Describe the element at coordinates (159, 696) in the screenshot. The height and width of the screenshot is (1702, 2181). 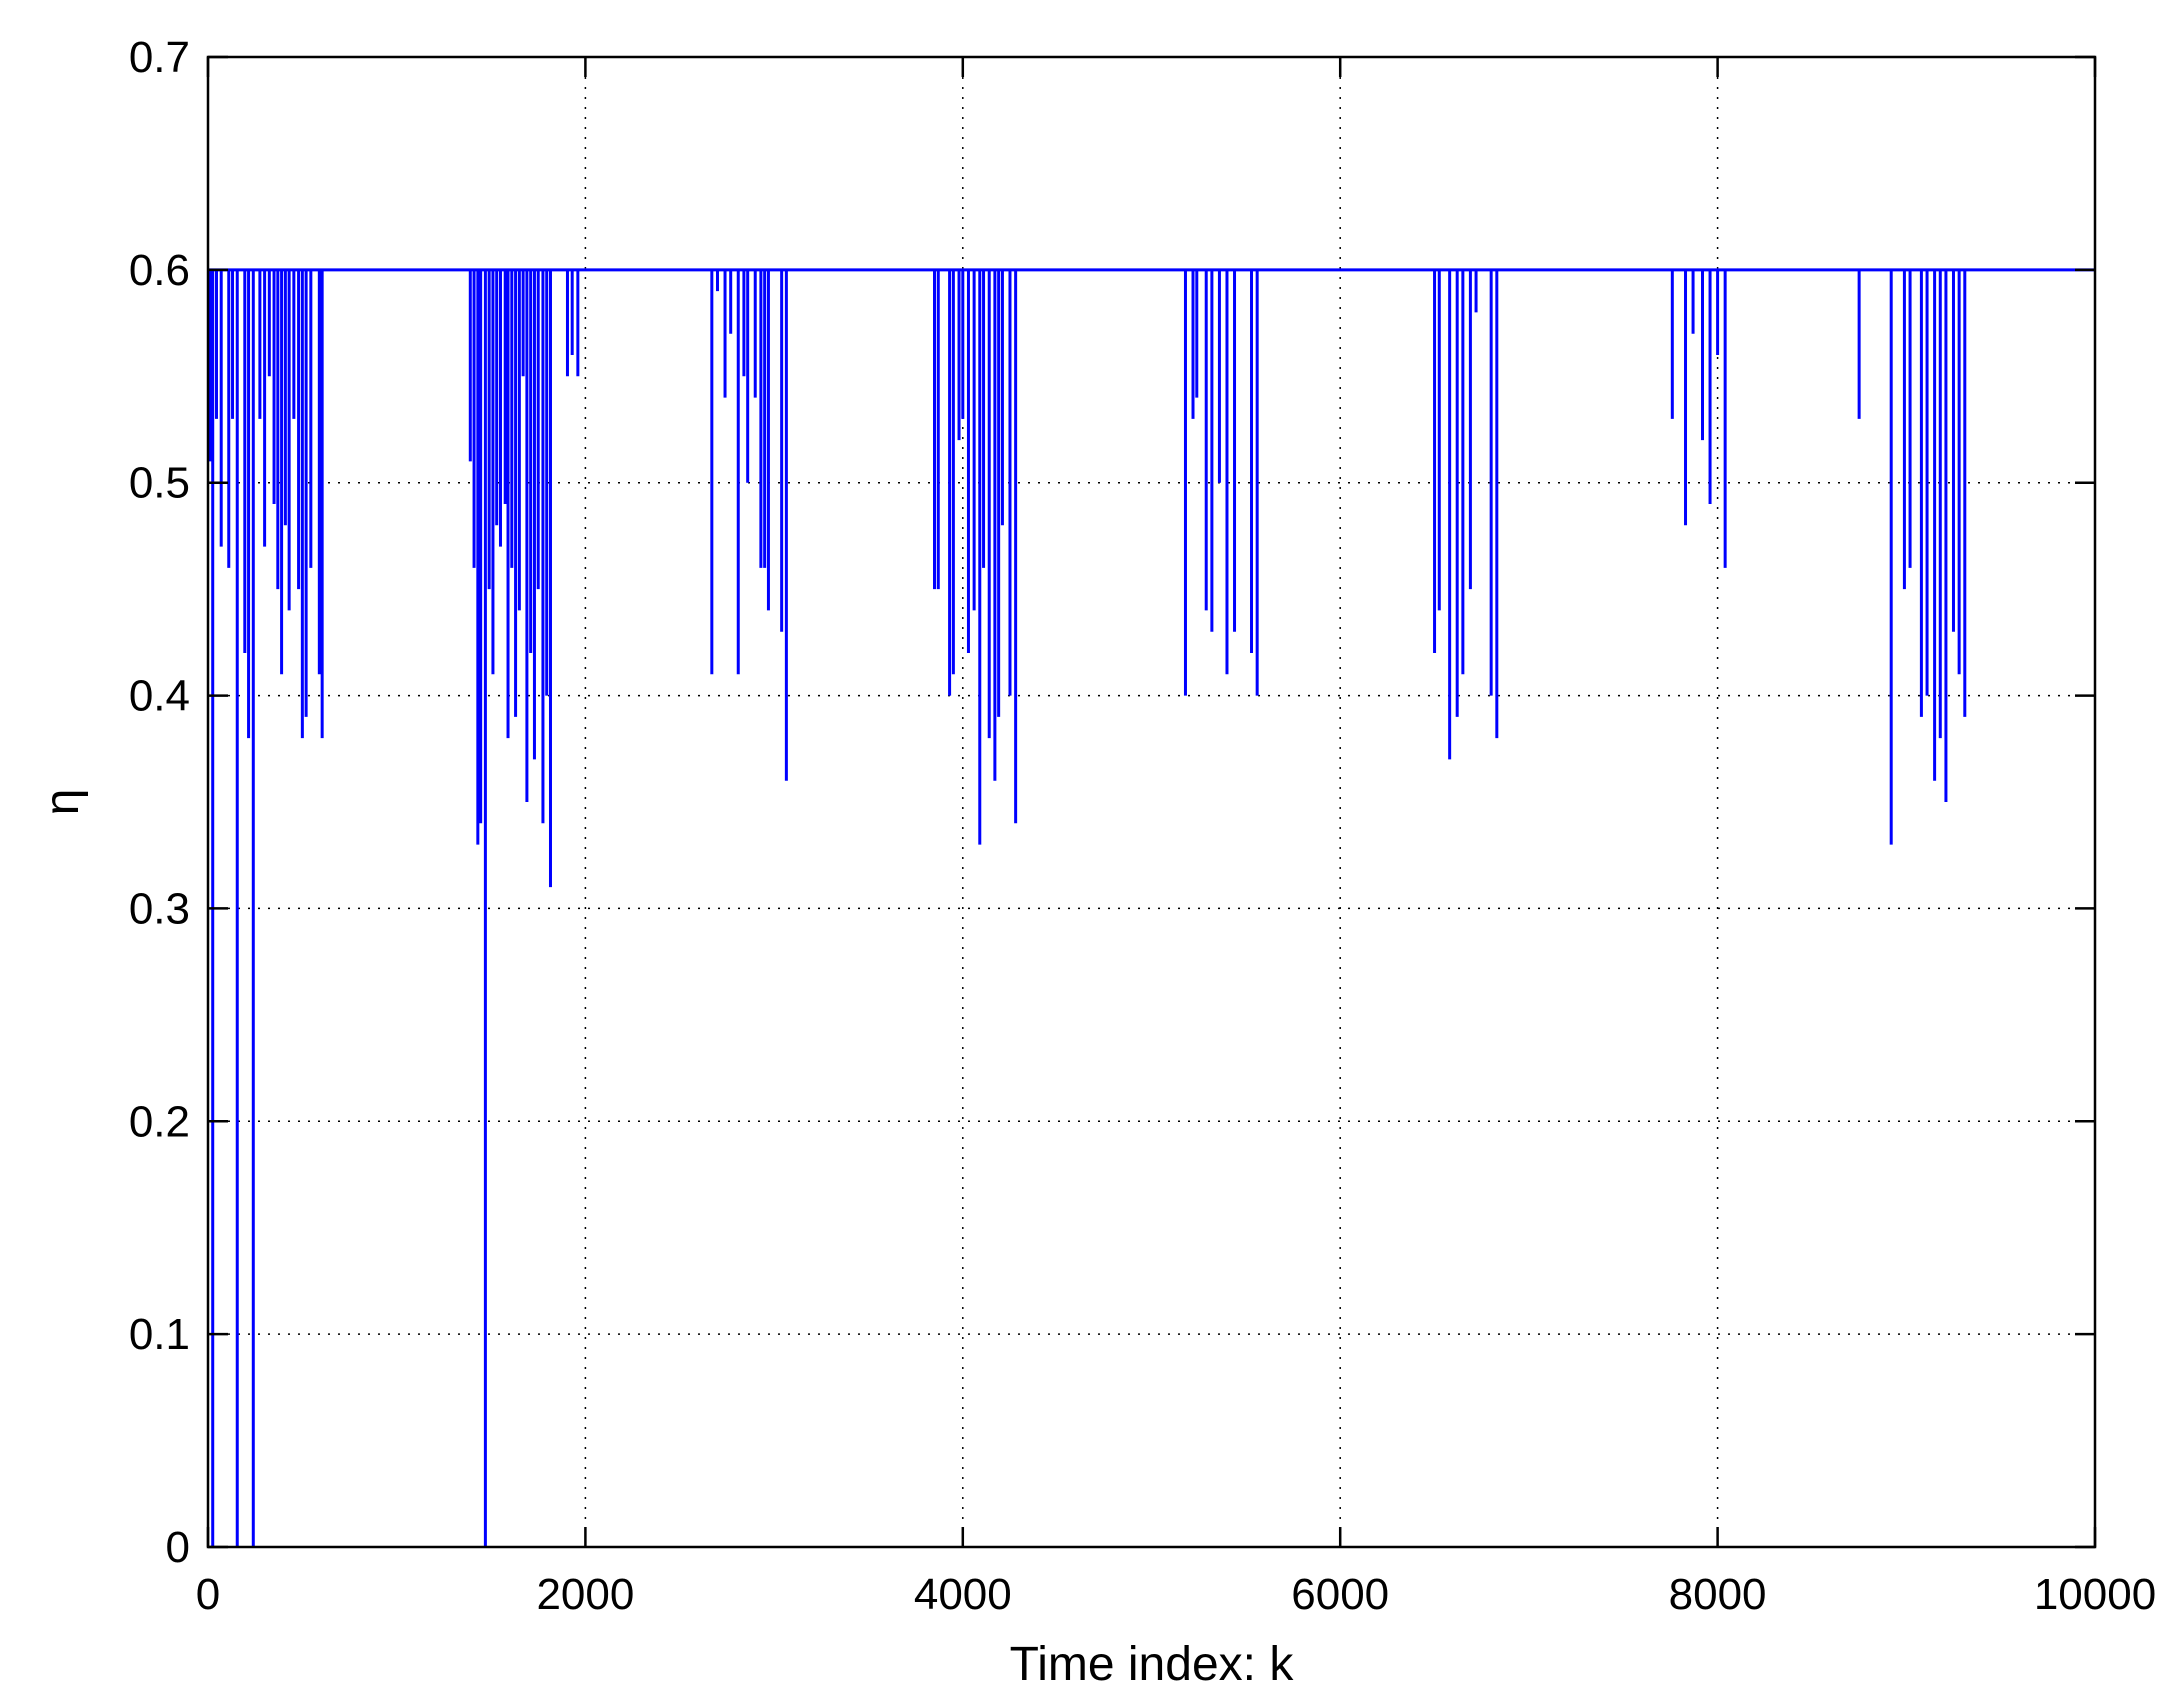
I see `y-tick-label: 0.4` at that location.